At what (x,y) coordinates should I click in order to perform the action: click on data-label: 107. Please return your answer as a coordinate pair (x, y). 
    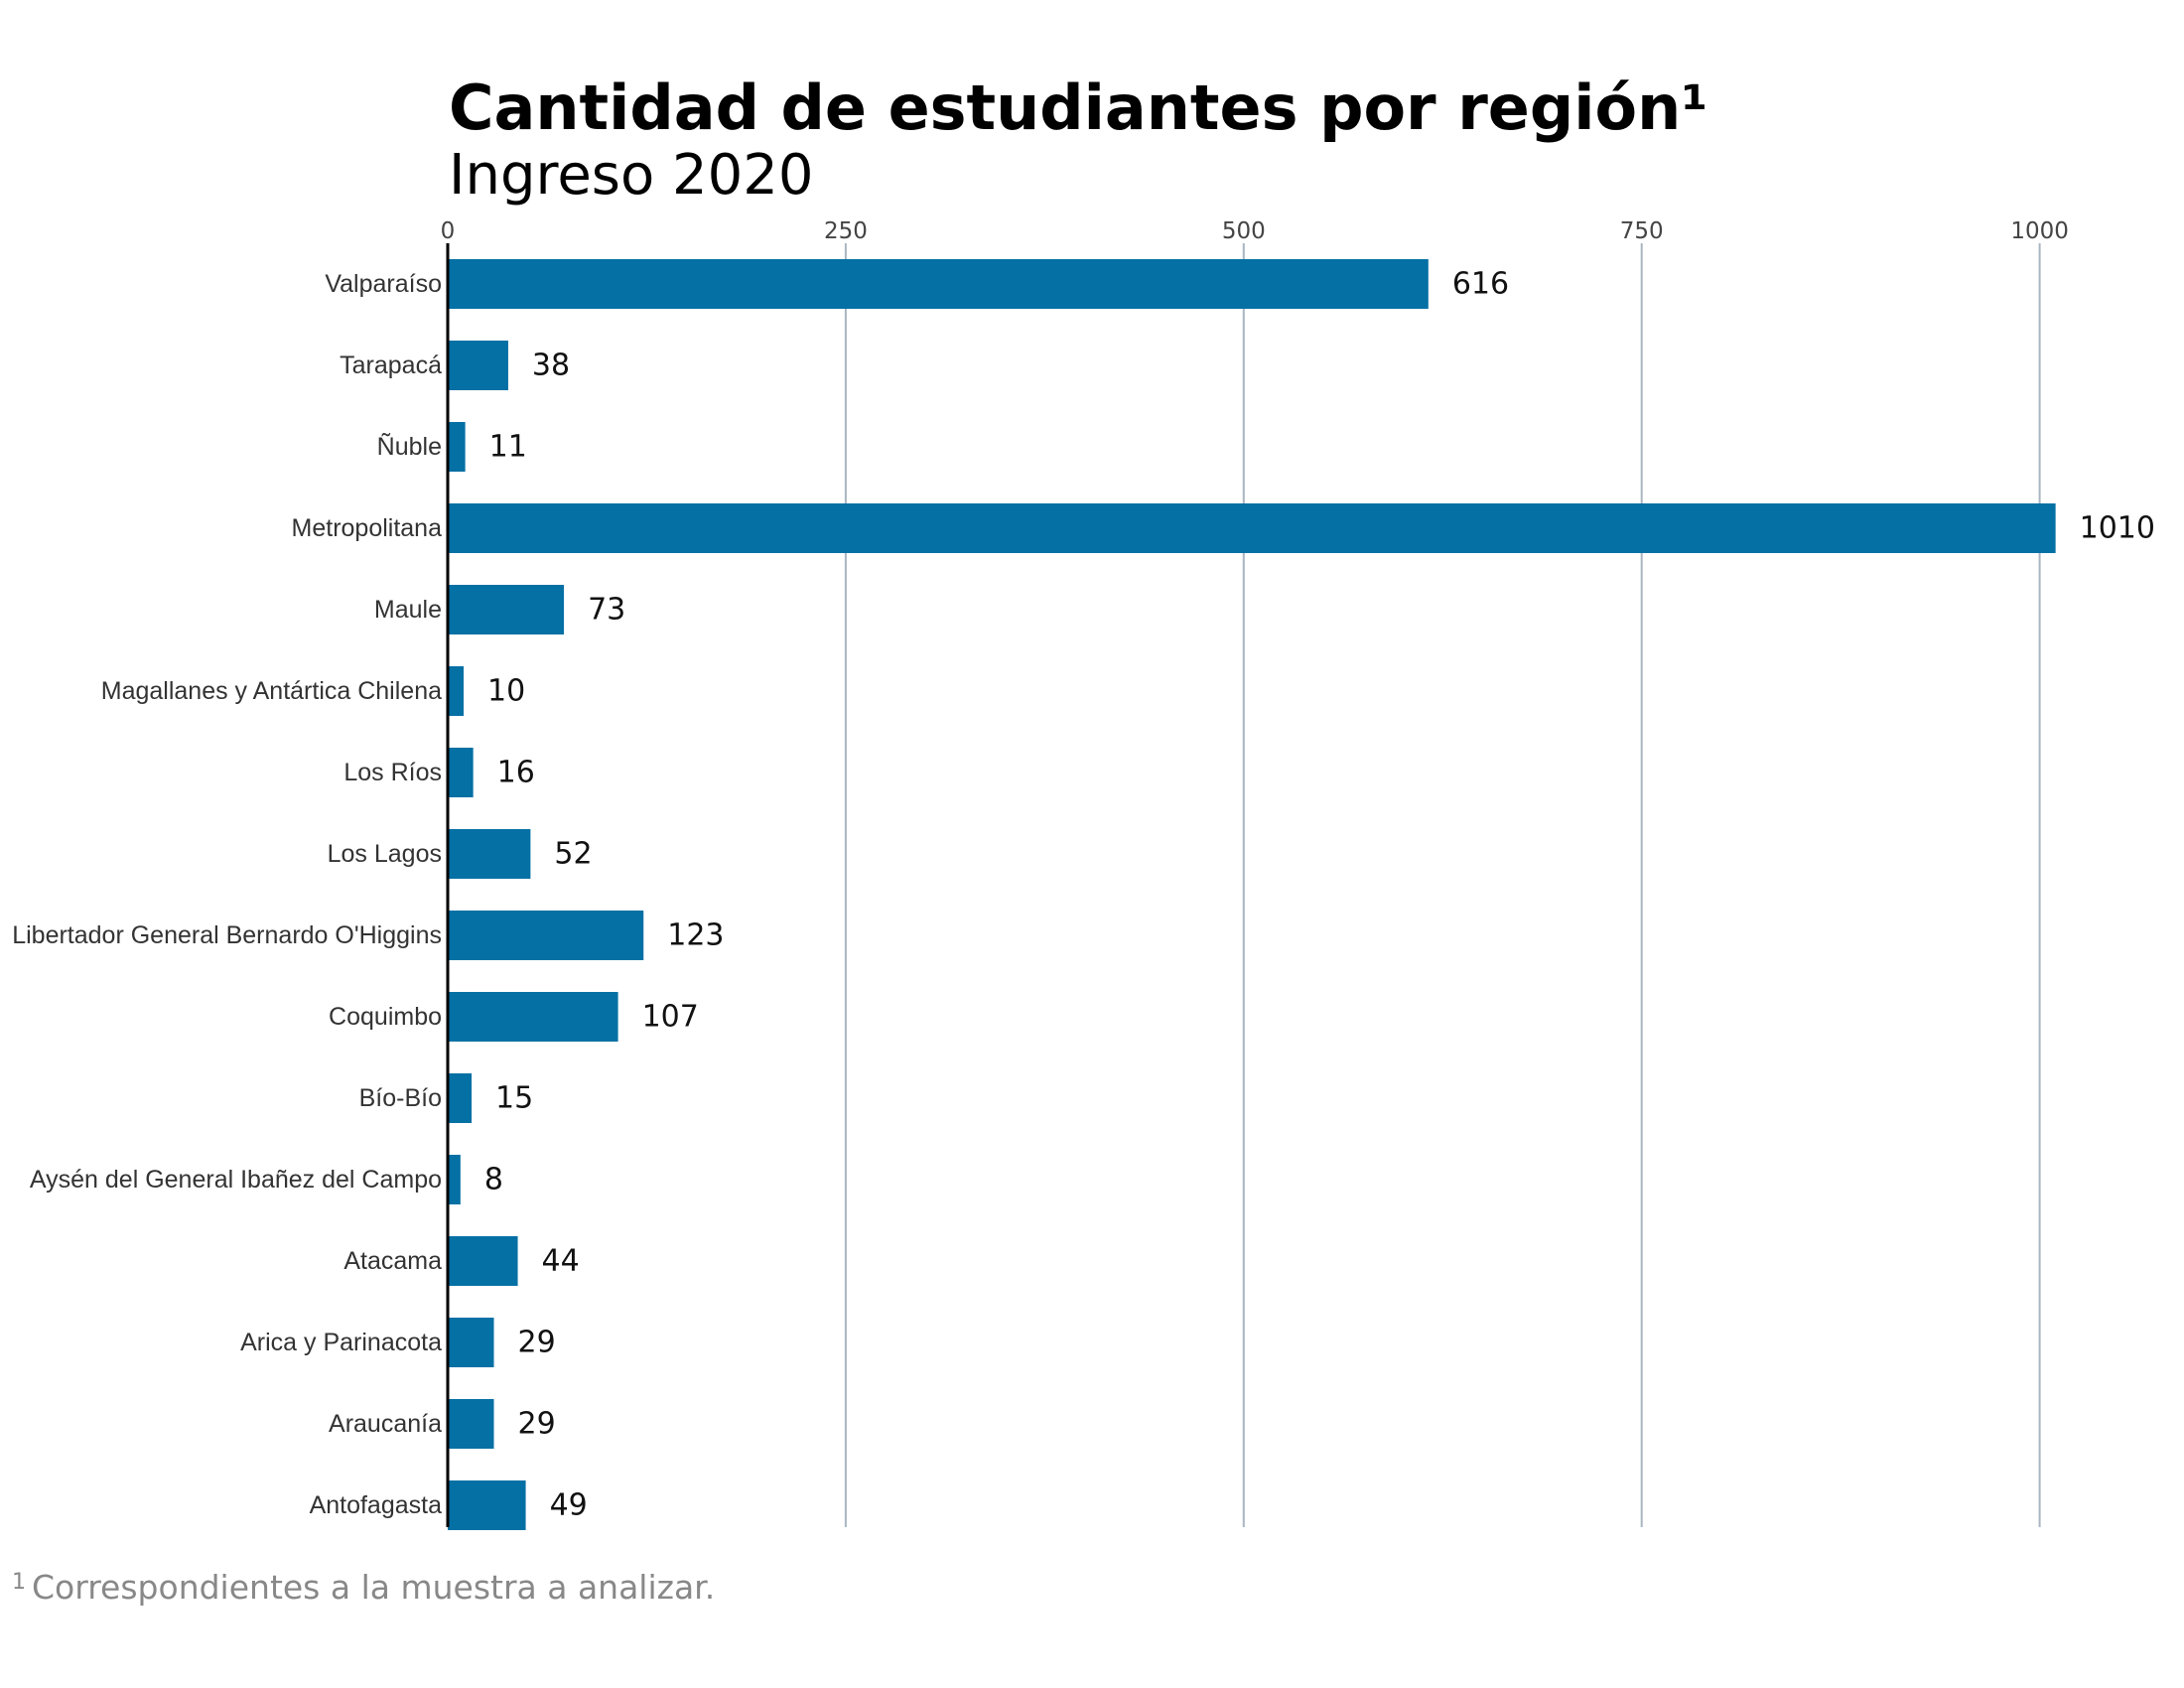
    Looking at the image, I should click on (670, 1017).